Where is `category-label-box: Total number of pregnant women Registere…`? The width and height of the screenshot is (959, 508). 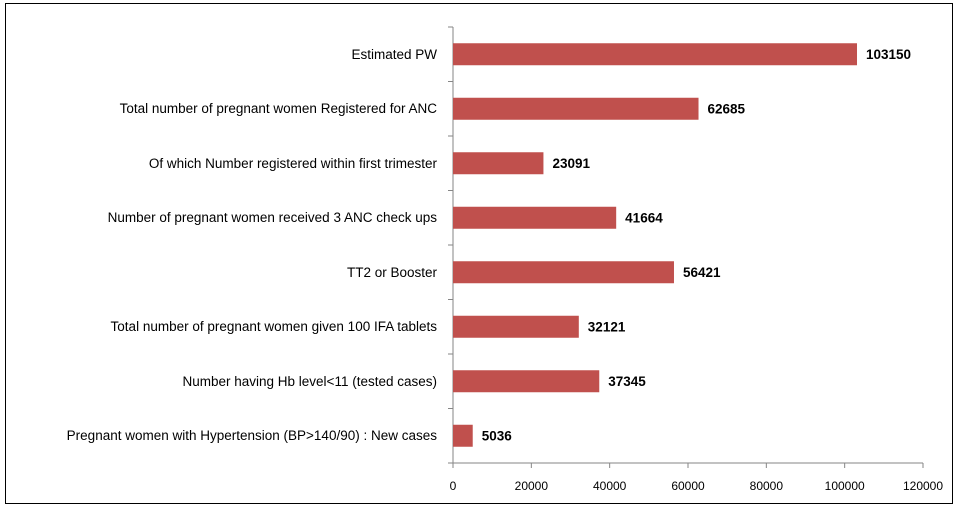
category-label-box: Total number of pregnant women Registere… is located at coordinates (223, 109).